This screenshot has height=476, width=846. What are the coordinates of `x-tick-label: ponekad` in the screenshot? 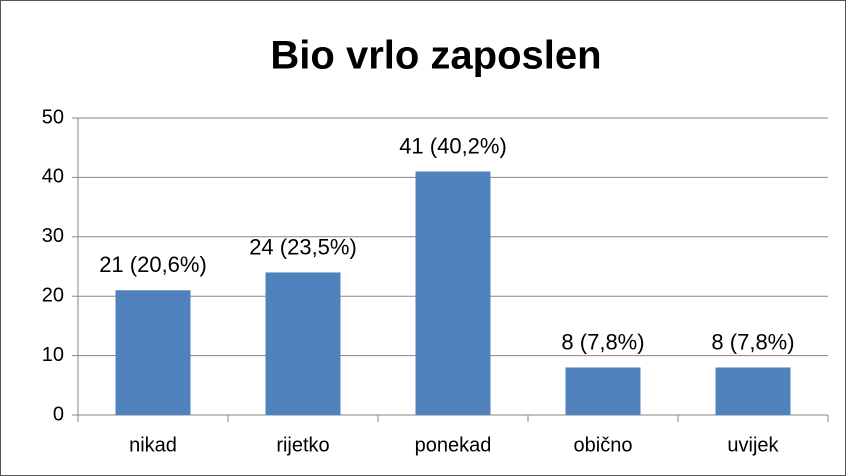 It's located at (453, 445).